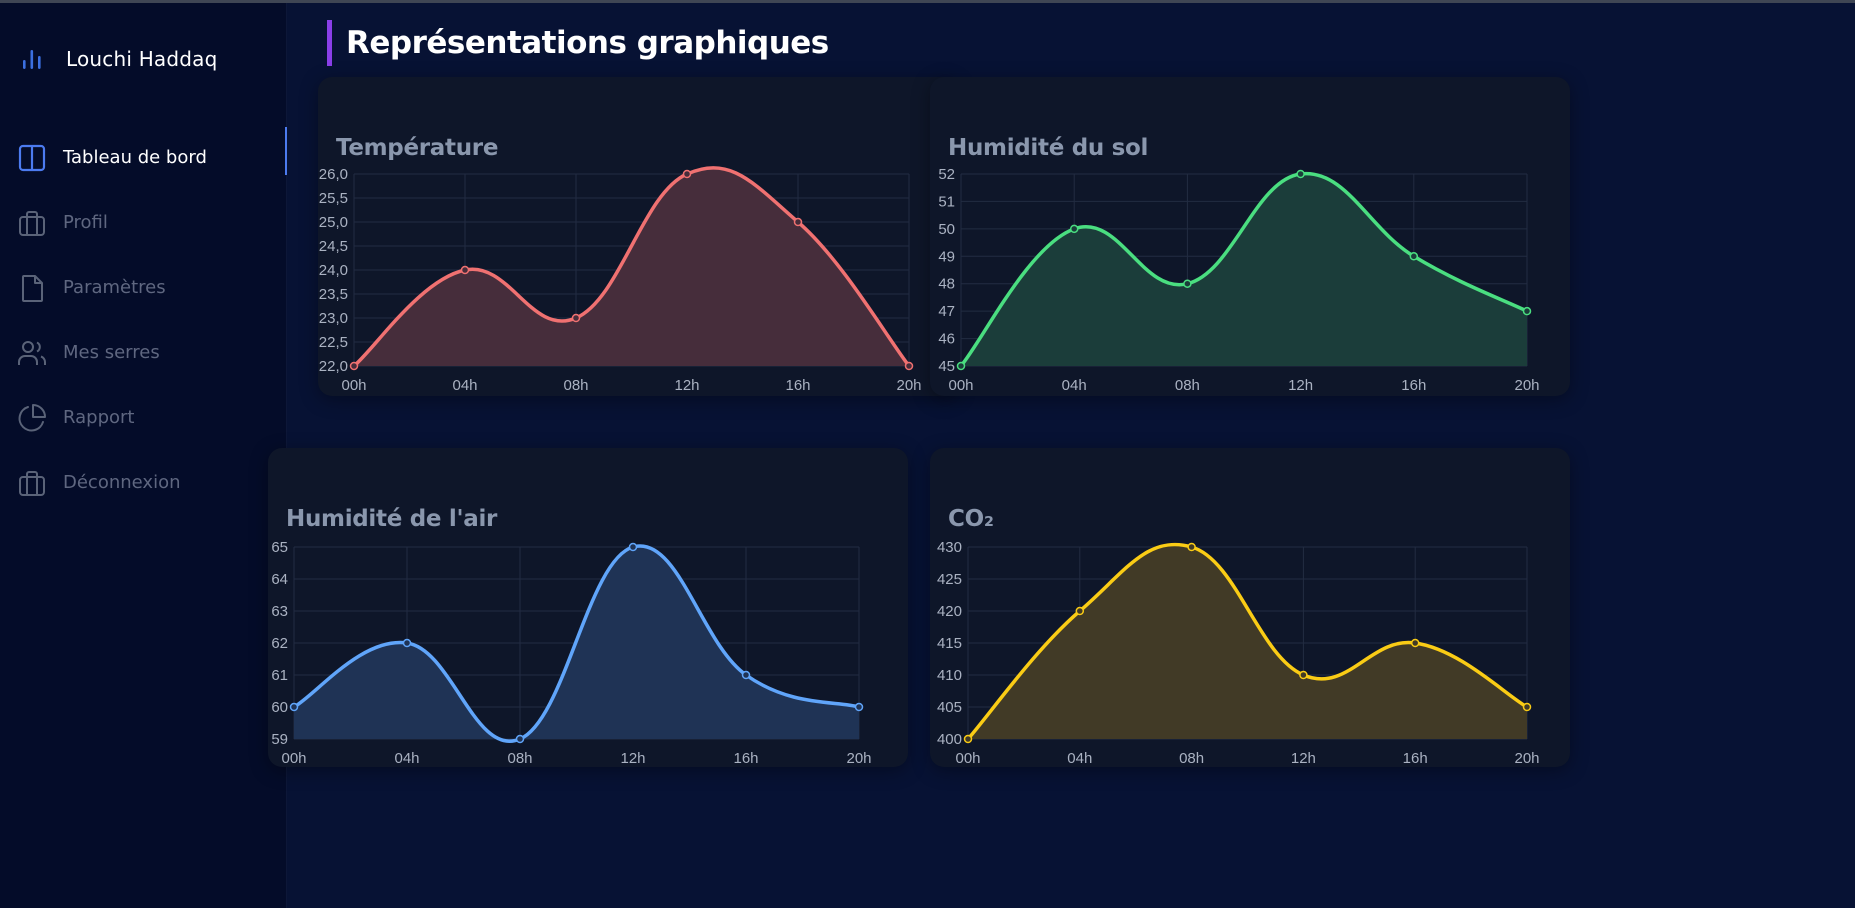 This screenshot has width=1855, height=908. What do you see at coordinates (927, 1) in the screenshot?
I see `window-top-border` at bounding box center [927, 1].